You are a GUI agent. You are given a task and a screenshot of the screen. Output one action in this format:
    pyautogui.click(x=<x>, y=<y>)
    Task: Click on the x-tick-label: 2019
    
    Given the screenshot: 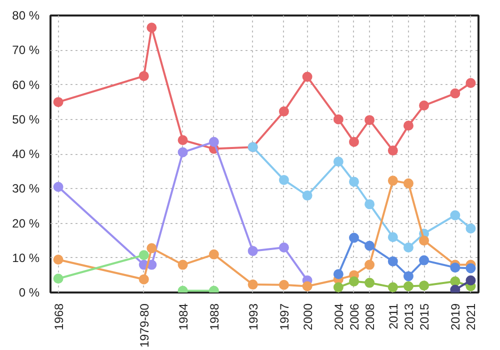 What is the action you would take?
    pyautogui.click(x=455, y=316)
    